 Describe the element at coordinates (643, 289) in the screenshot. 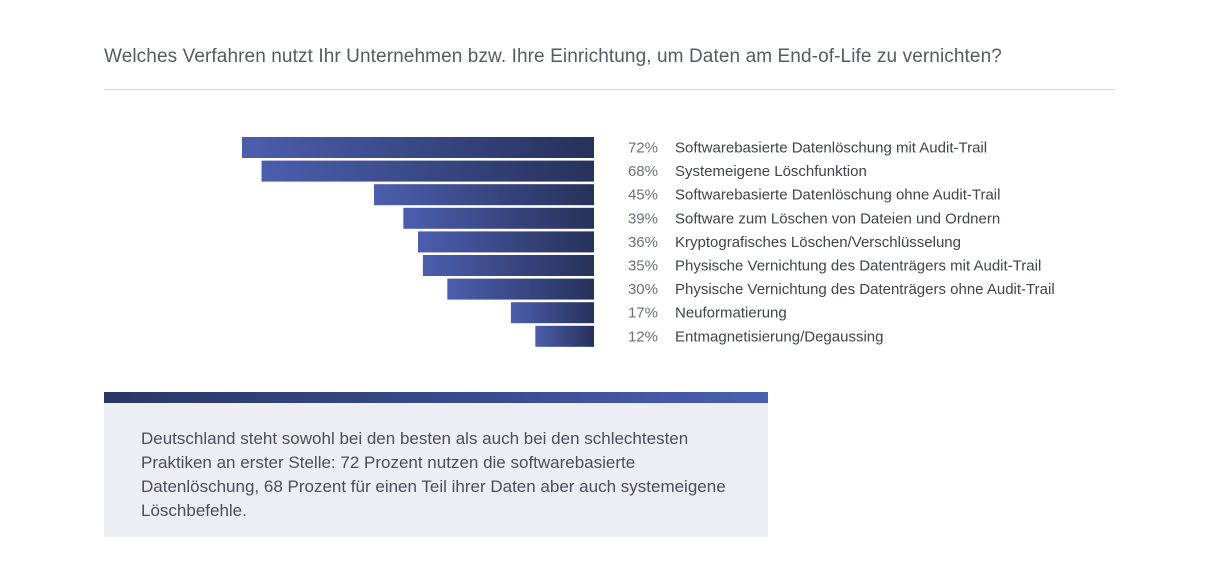

I see `value-label: 30%` at that location.